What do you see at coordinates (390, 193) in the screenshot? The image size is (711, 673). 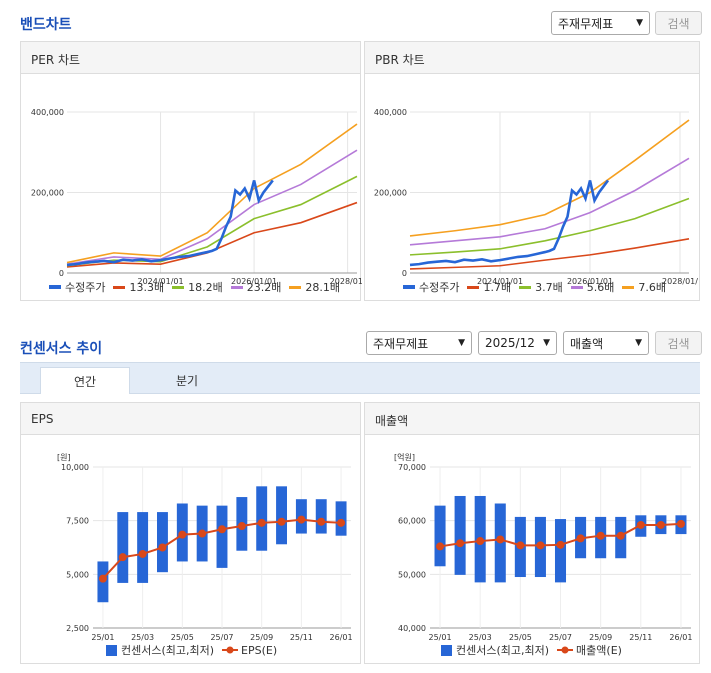 I see `y-tick-label: 200,000` at bounding box center [390, 193].